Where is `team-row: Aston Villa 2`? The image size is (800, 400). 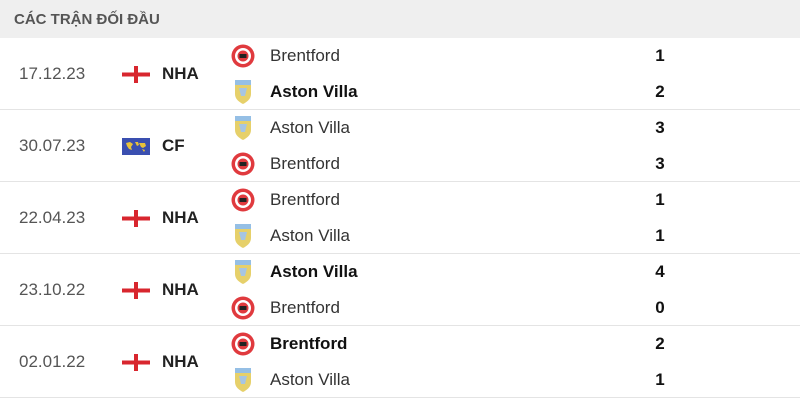
team-row: Aston Villa 2 is located at coordinates (450, 92).